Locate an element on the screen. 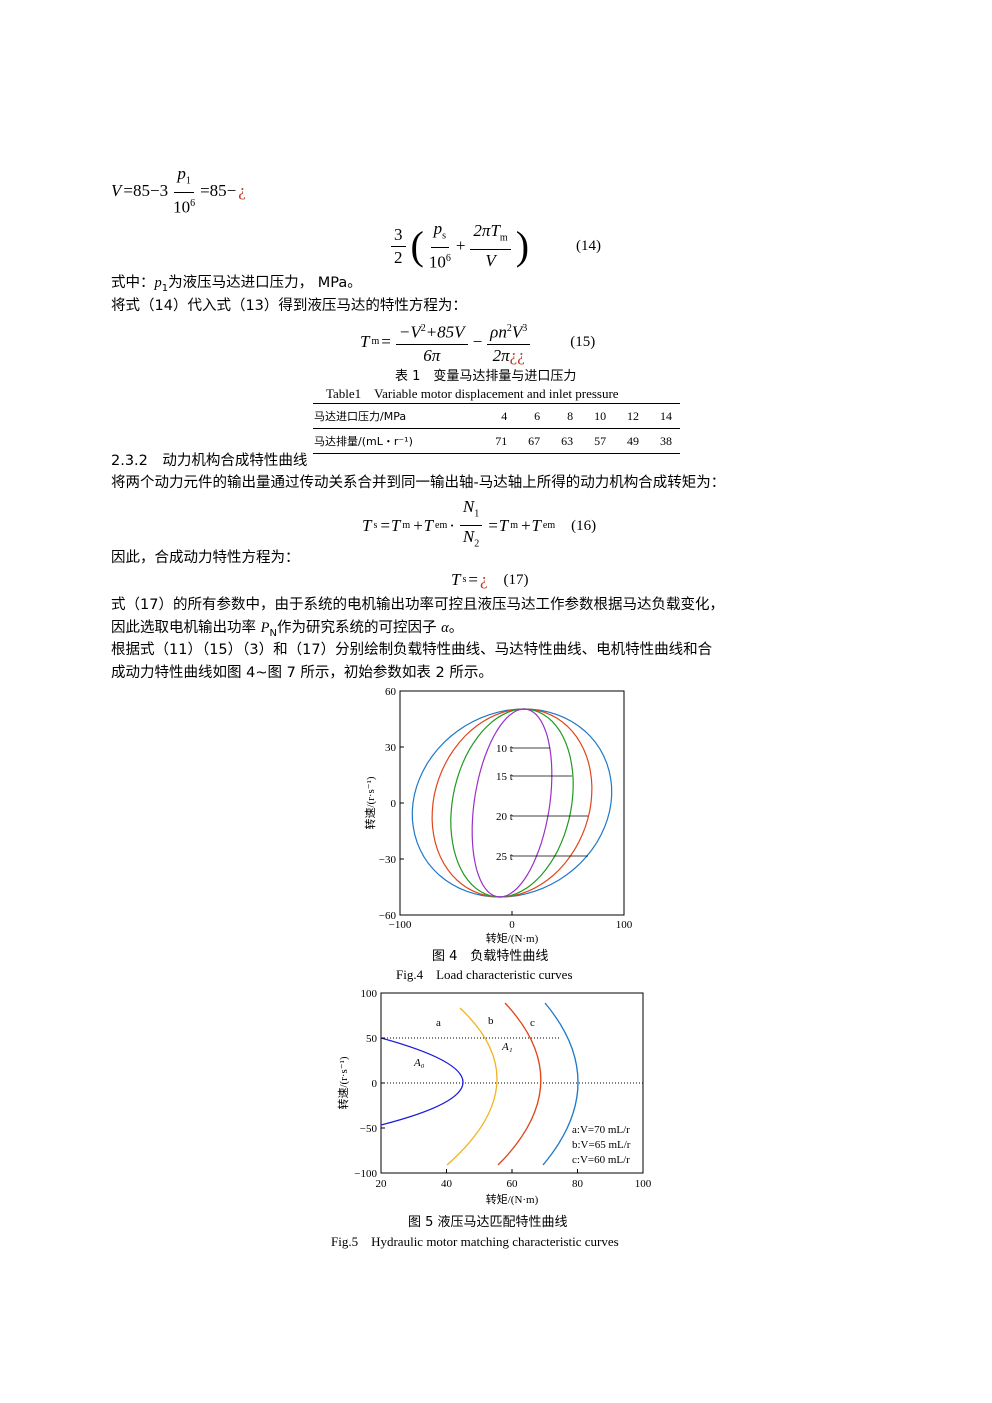 This screenshot has width=992, height=1403. x-tick-label: −100 is located at coordinates (400, 925).